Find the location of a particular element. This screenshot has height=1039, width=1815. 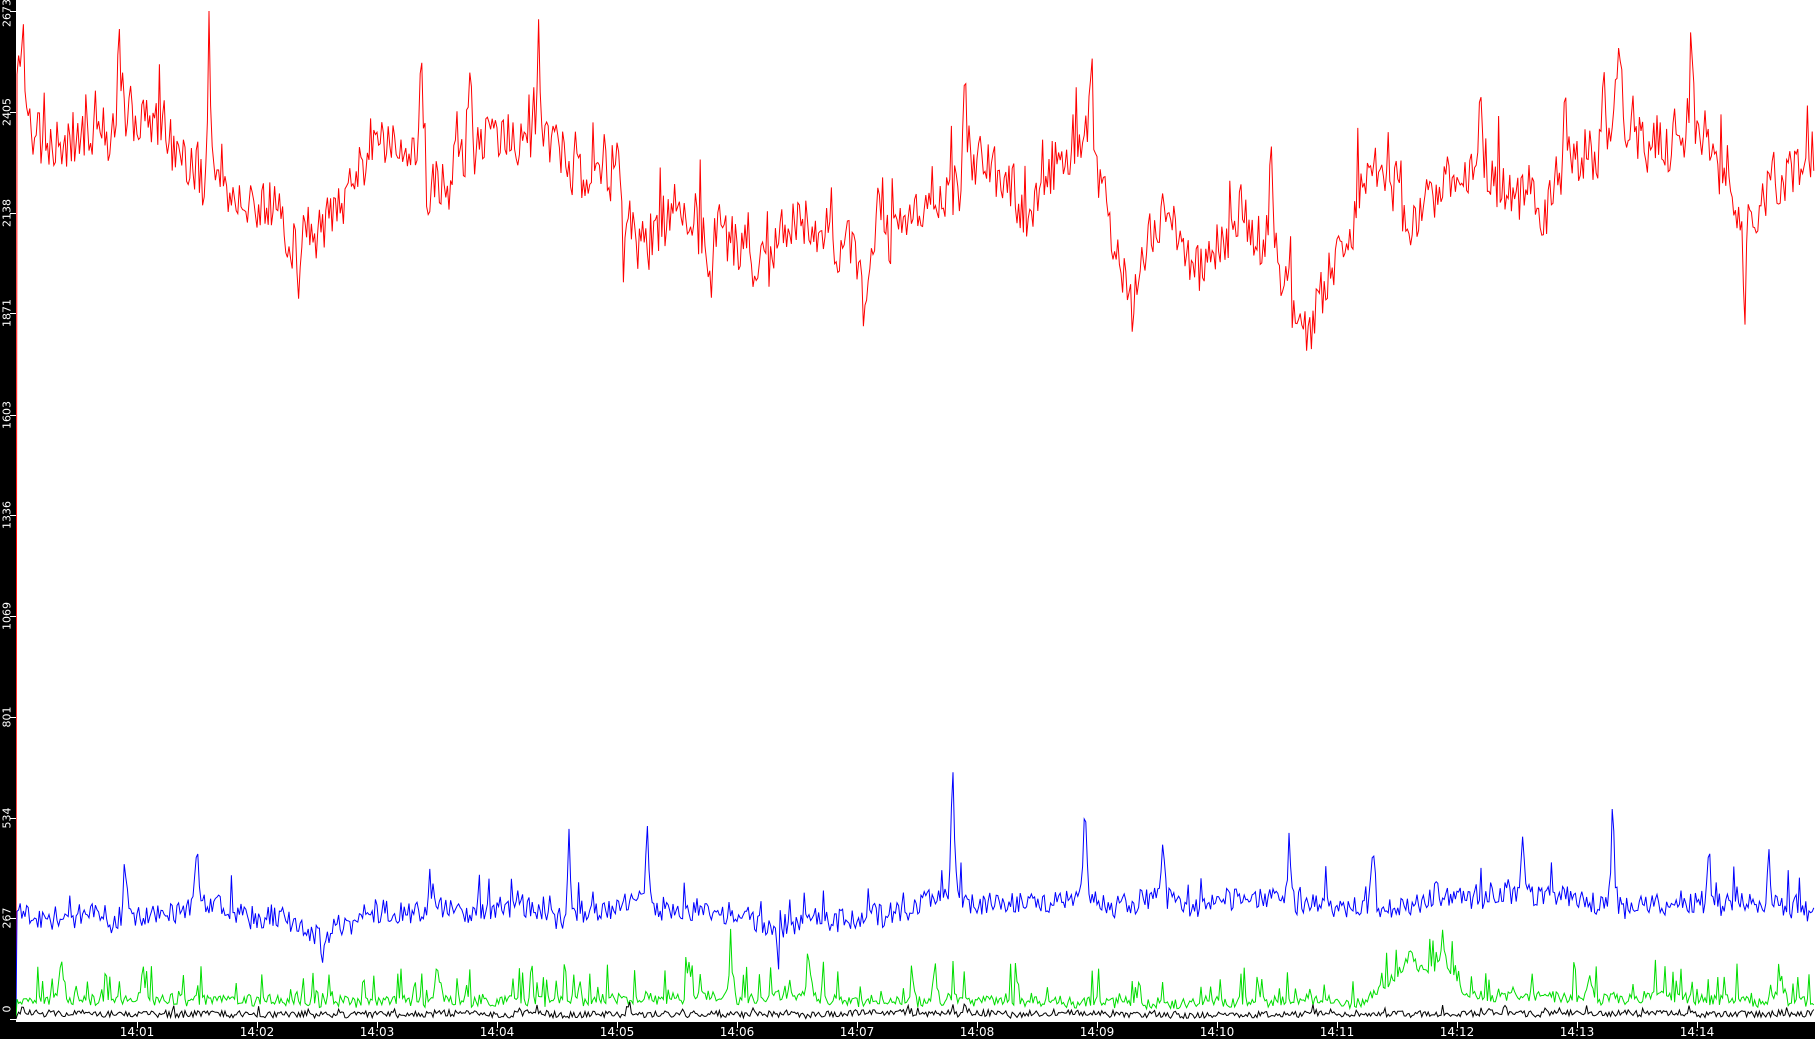

y-axis-label: 801 is located at coordinates (7, 717).